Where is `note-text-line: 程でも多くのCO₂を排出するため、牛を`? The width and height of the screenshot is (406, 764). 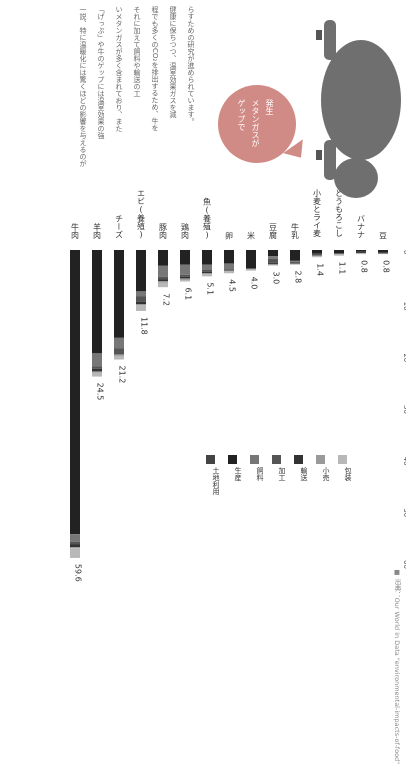
note-text-line: 程でも多くのCO₂を排出するため、牛を is located at coordinates (155, 69).